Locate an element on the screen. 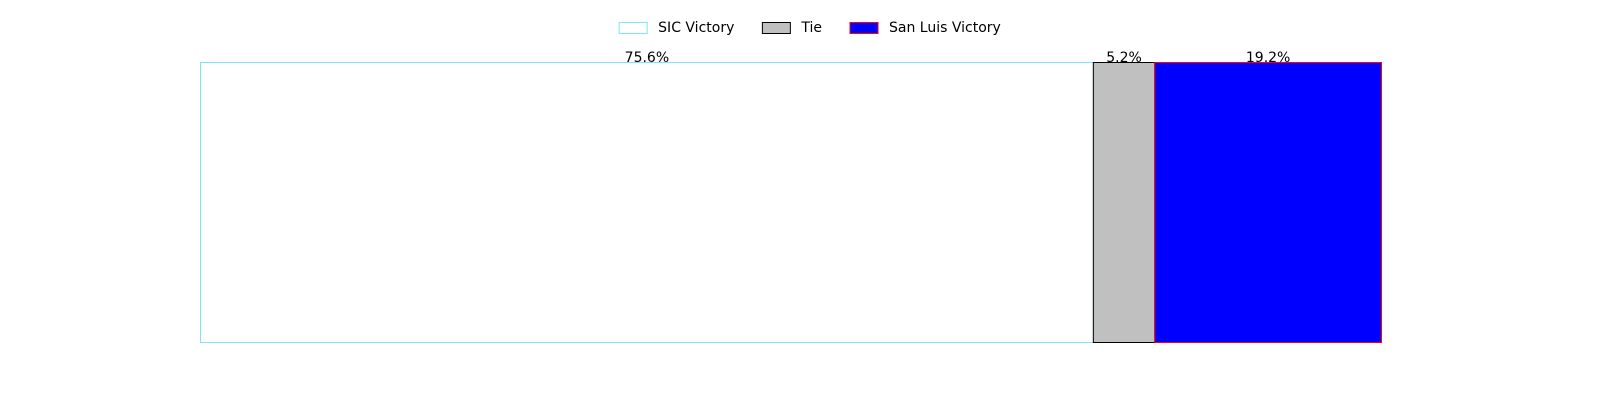 The image size is (1600, 400). bar-tie is located at coordinates (1124, 202).